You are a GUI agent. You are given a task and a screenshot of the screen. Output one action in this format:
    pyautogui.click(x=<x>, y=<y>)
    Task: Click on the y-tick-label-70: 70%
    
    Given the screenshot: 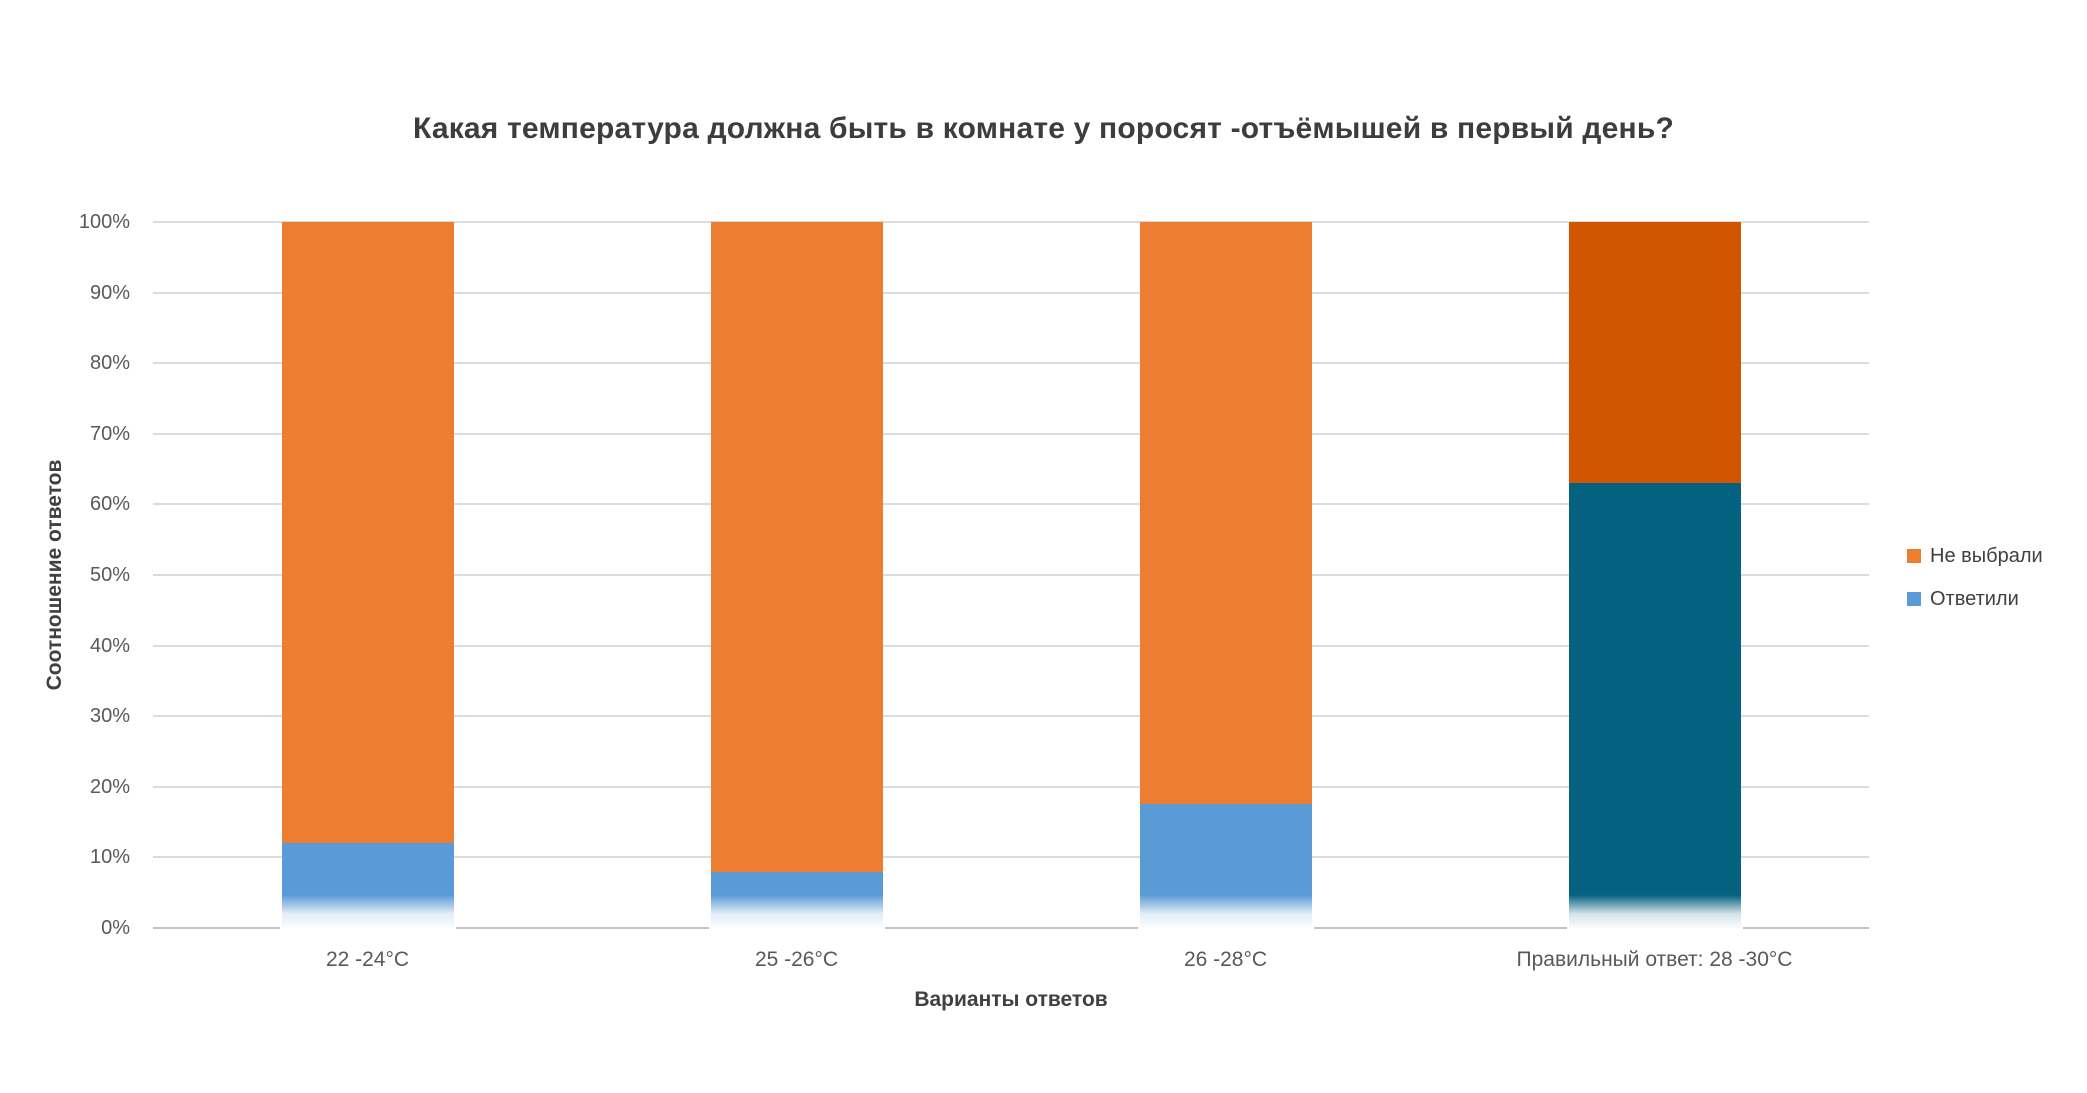 What is the action you would take?
    pyautogui.click(x=109, y=433)
    